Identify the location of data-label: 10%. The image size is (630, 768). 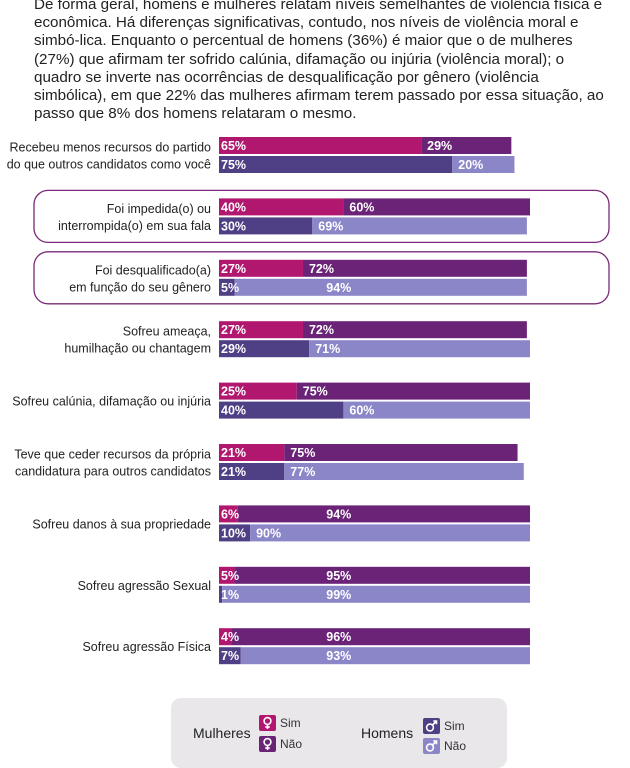
(233, 533).